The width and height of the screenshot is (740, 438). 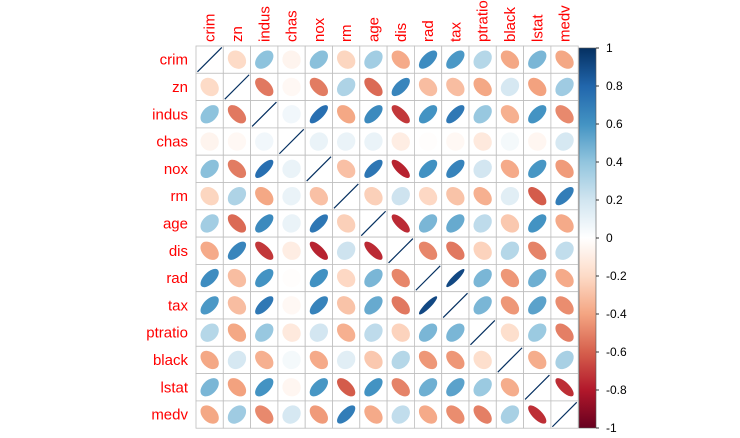 What do you see at coordinates (318, 141) in the screenshot?
I see `cell-chas-nox` at bounding box center [318, 141].